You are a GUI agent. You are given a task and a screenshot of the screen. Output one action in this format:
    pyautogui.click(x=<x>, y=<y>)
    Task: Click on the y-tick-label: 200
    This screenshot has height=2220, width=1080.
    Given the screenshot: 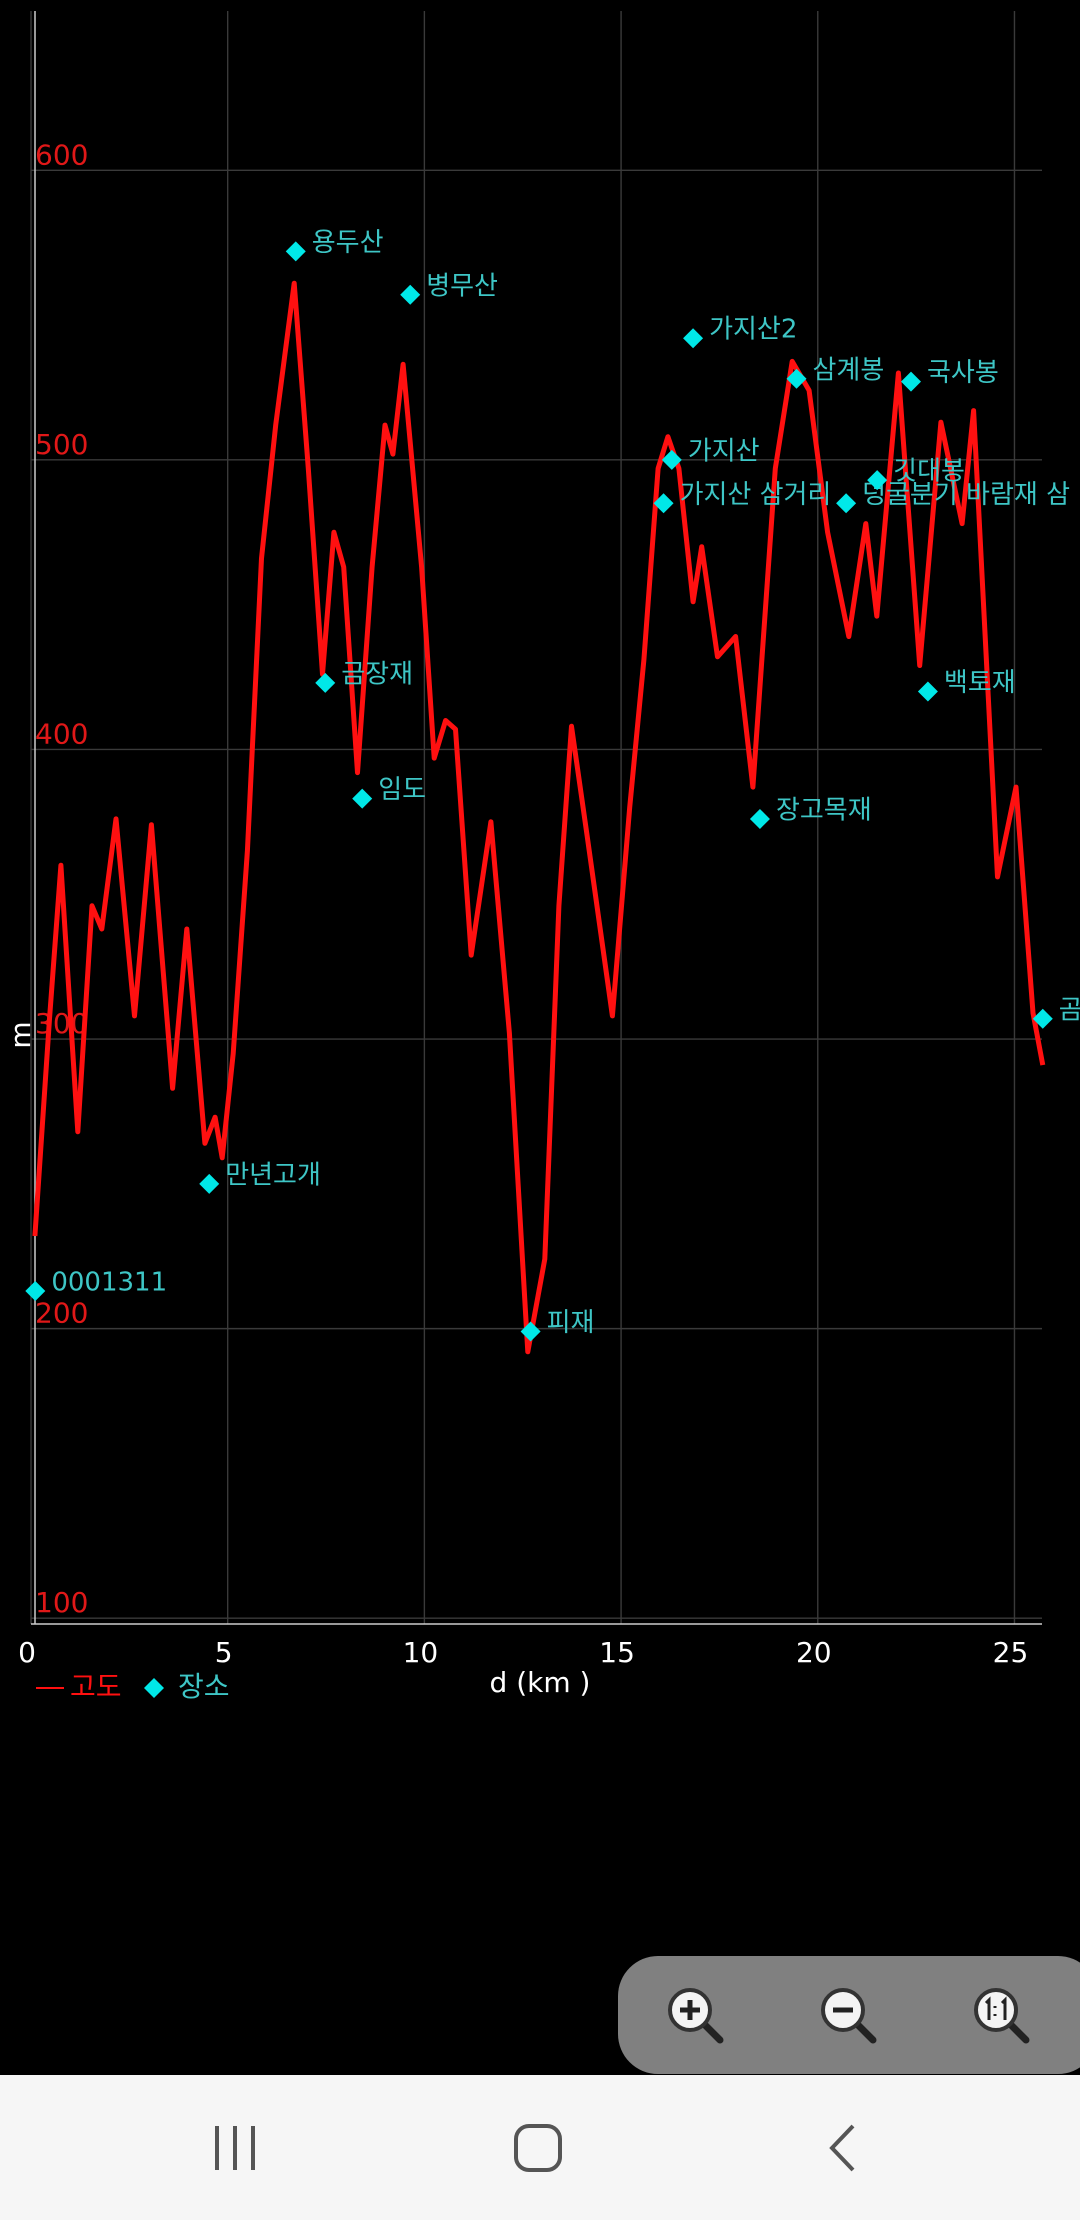 What is the action you would take?
    pyautogui.click(x=61, y=1313)
    